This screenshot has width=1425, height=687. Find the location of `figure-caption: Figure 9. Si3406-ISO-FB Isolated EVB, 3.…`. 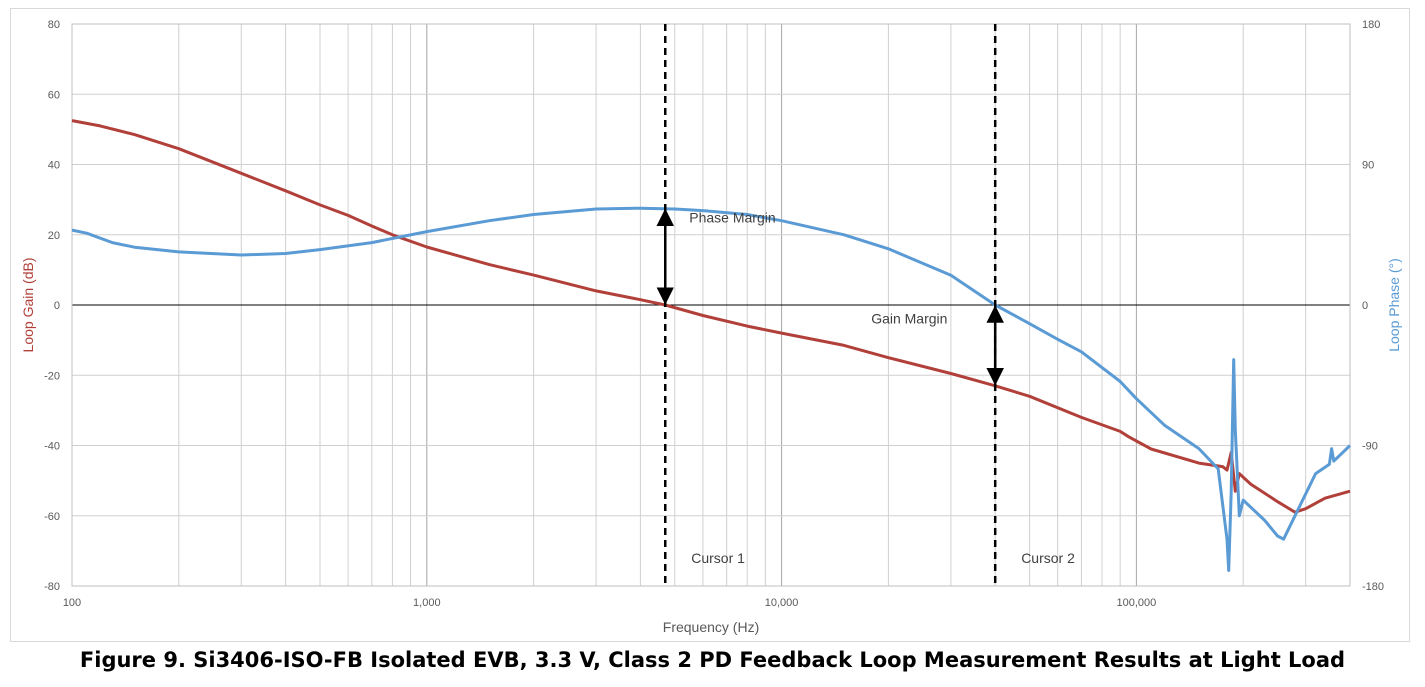

figure-caption: Figure 9. Si3406-ISO-FB Isolated EVB, 3.… is located at coordinates (712, 660).